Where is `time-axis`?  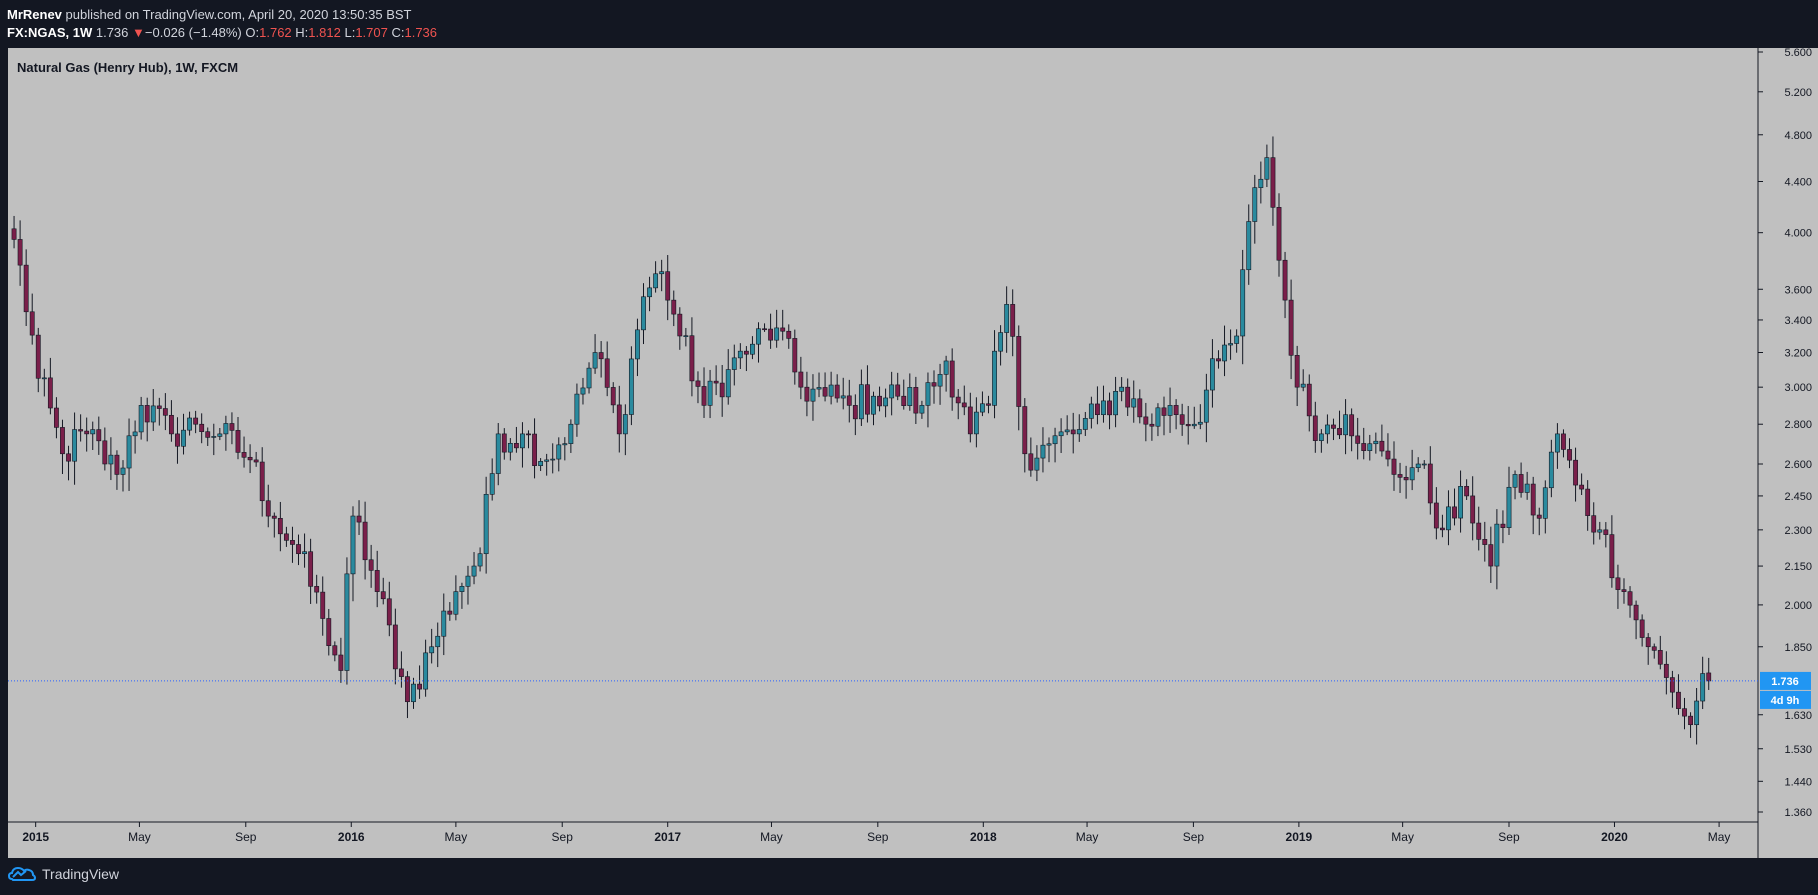
time-axis is located at coordinates (883, 840).